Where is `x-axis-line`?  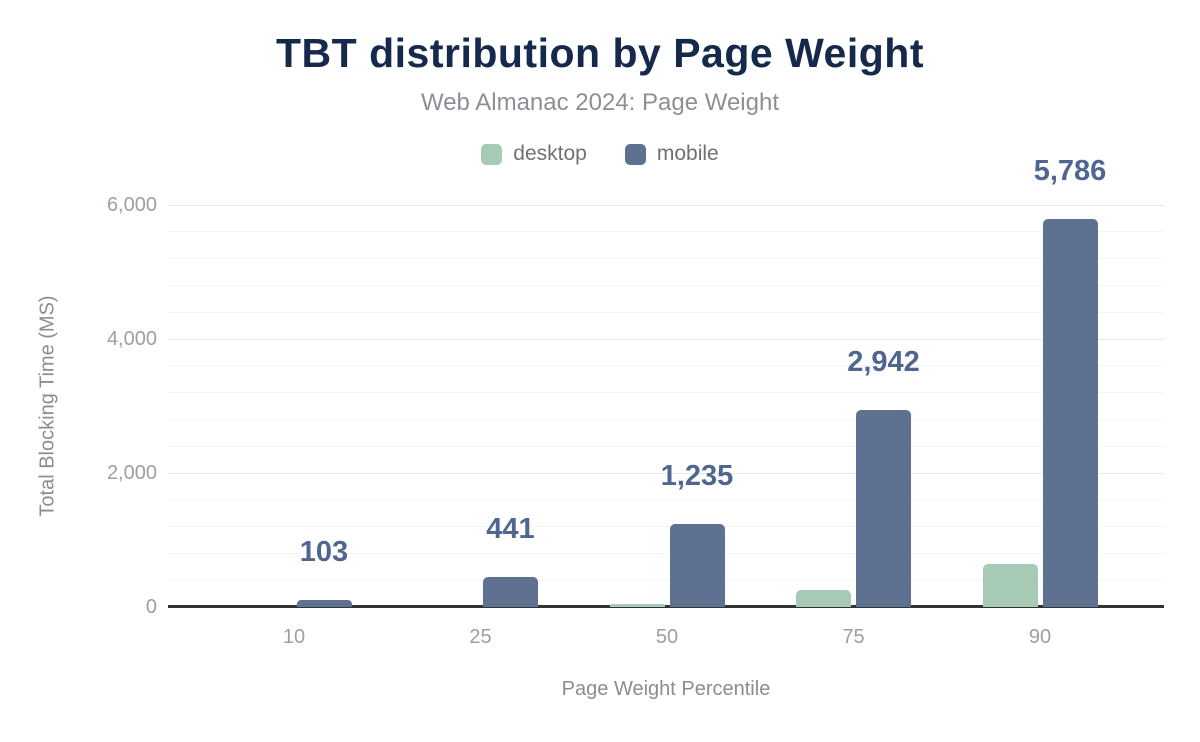
x-axis-line is located at coordinates (666, 606).